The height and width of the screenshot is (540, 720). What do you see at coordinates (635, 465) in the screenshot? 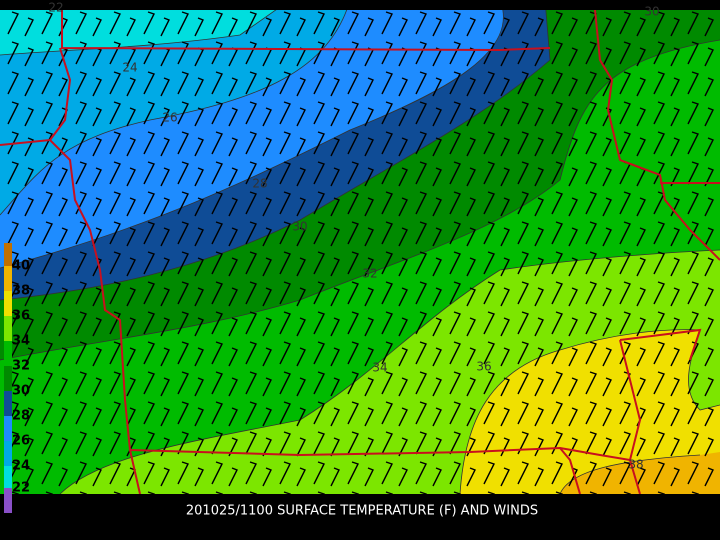
I see `contour-label: 38` at bounding box center [635, 465].